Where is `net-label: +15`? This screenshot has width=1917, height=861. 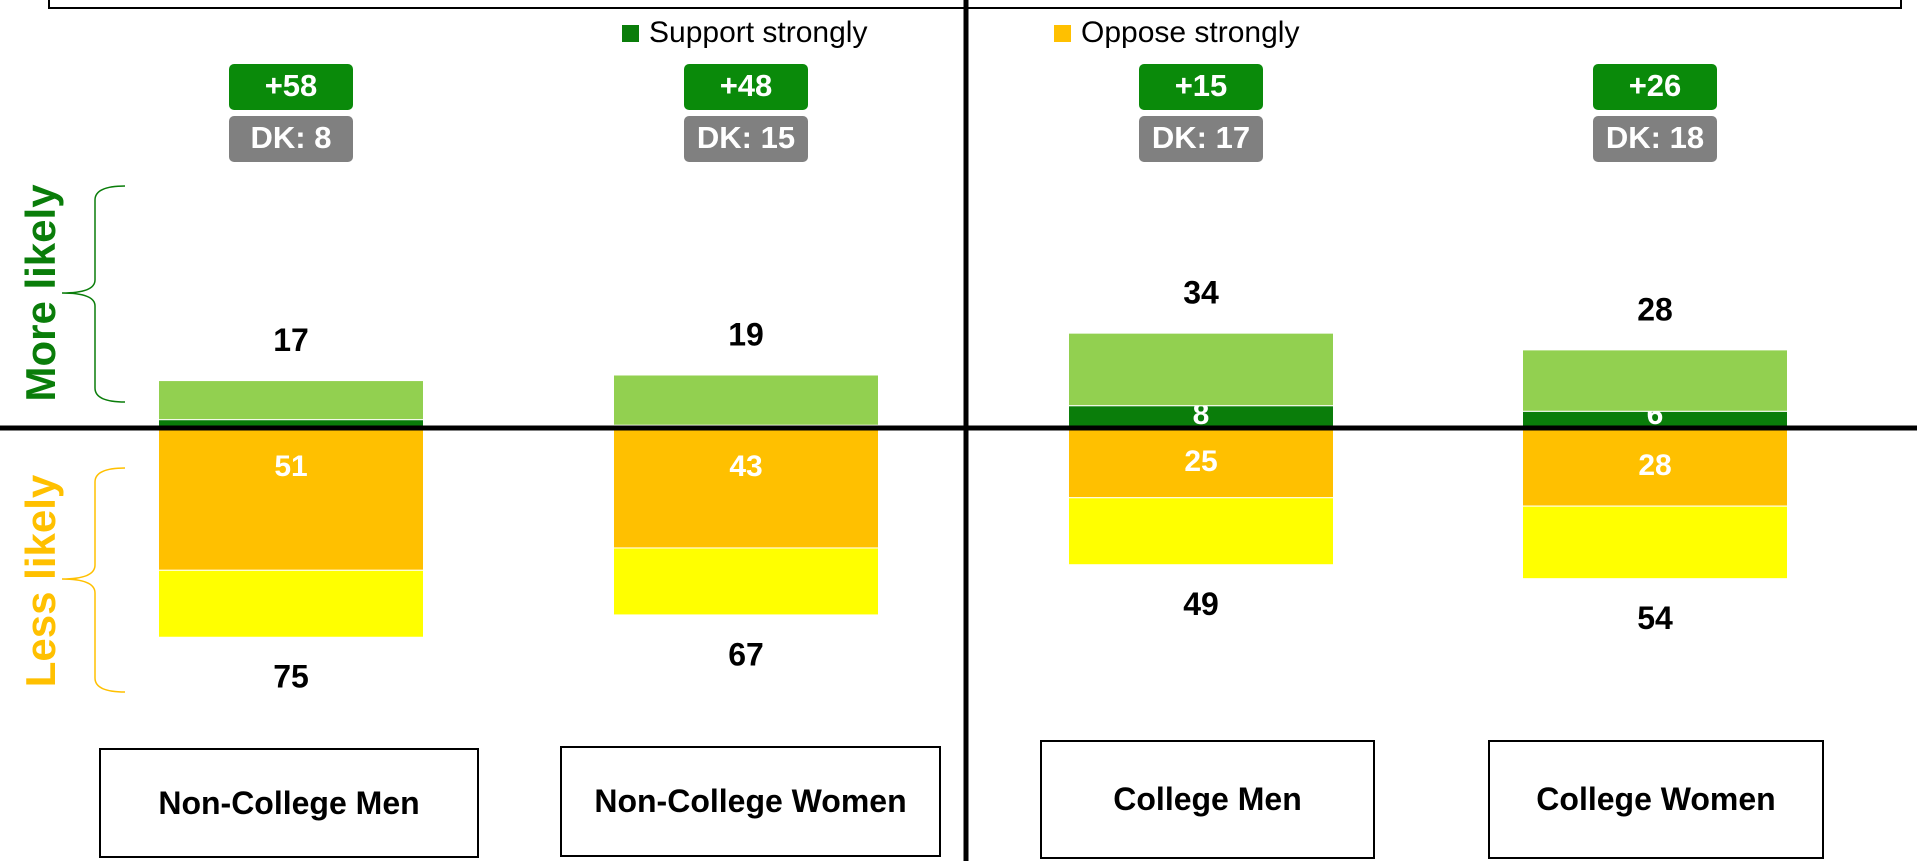 net-label: +15 is located at coordinates (1201, 85).